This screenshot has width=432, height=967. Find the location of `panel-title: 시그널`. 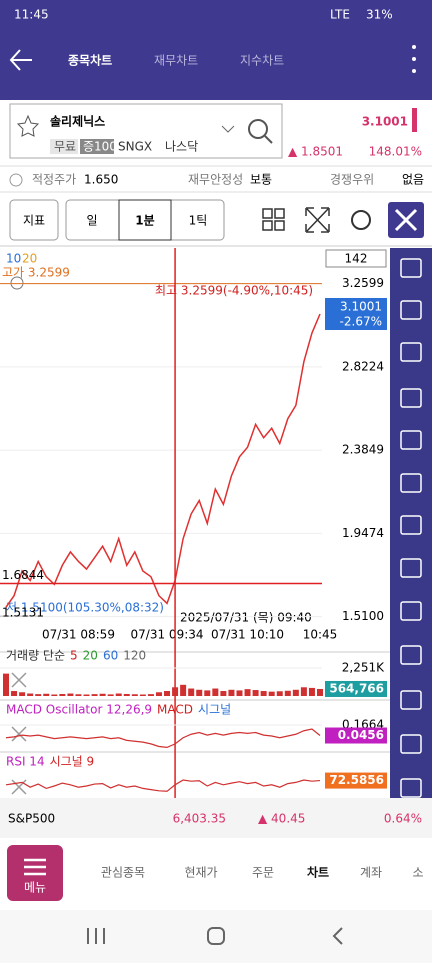

panel-title: 시그널 is located at coordinates (214, 710).